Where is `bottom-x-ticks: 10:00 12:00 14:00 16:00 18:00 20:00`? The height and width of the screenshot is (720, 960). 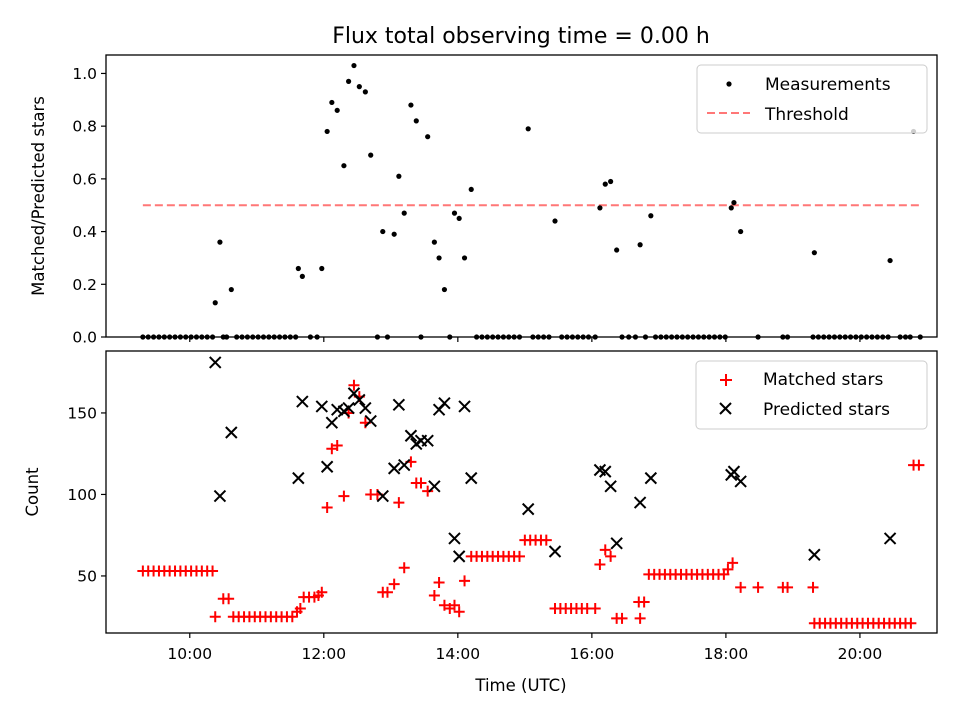
bottom-x-ticks: 10:00 12:00 14:00 16:00 18:00 20:00 is located at coordinates (524, 648).